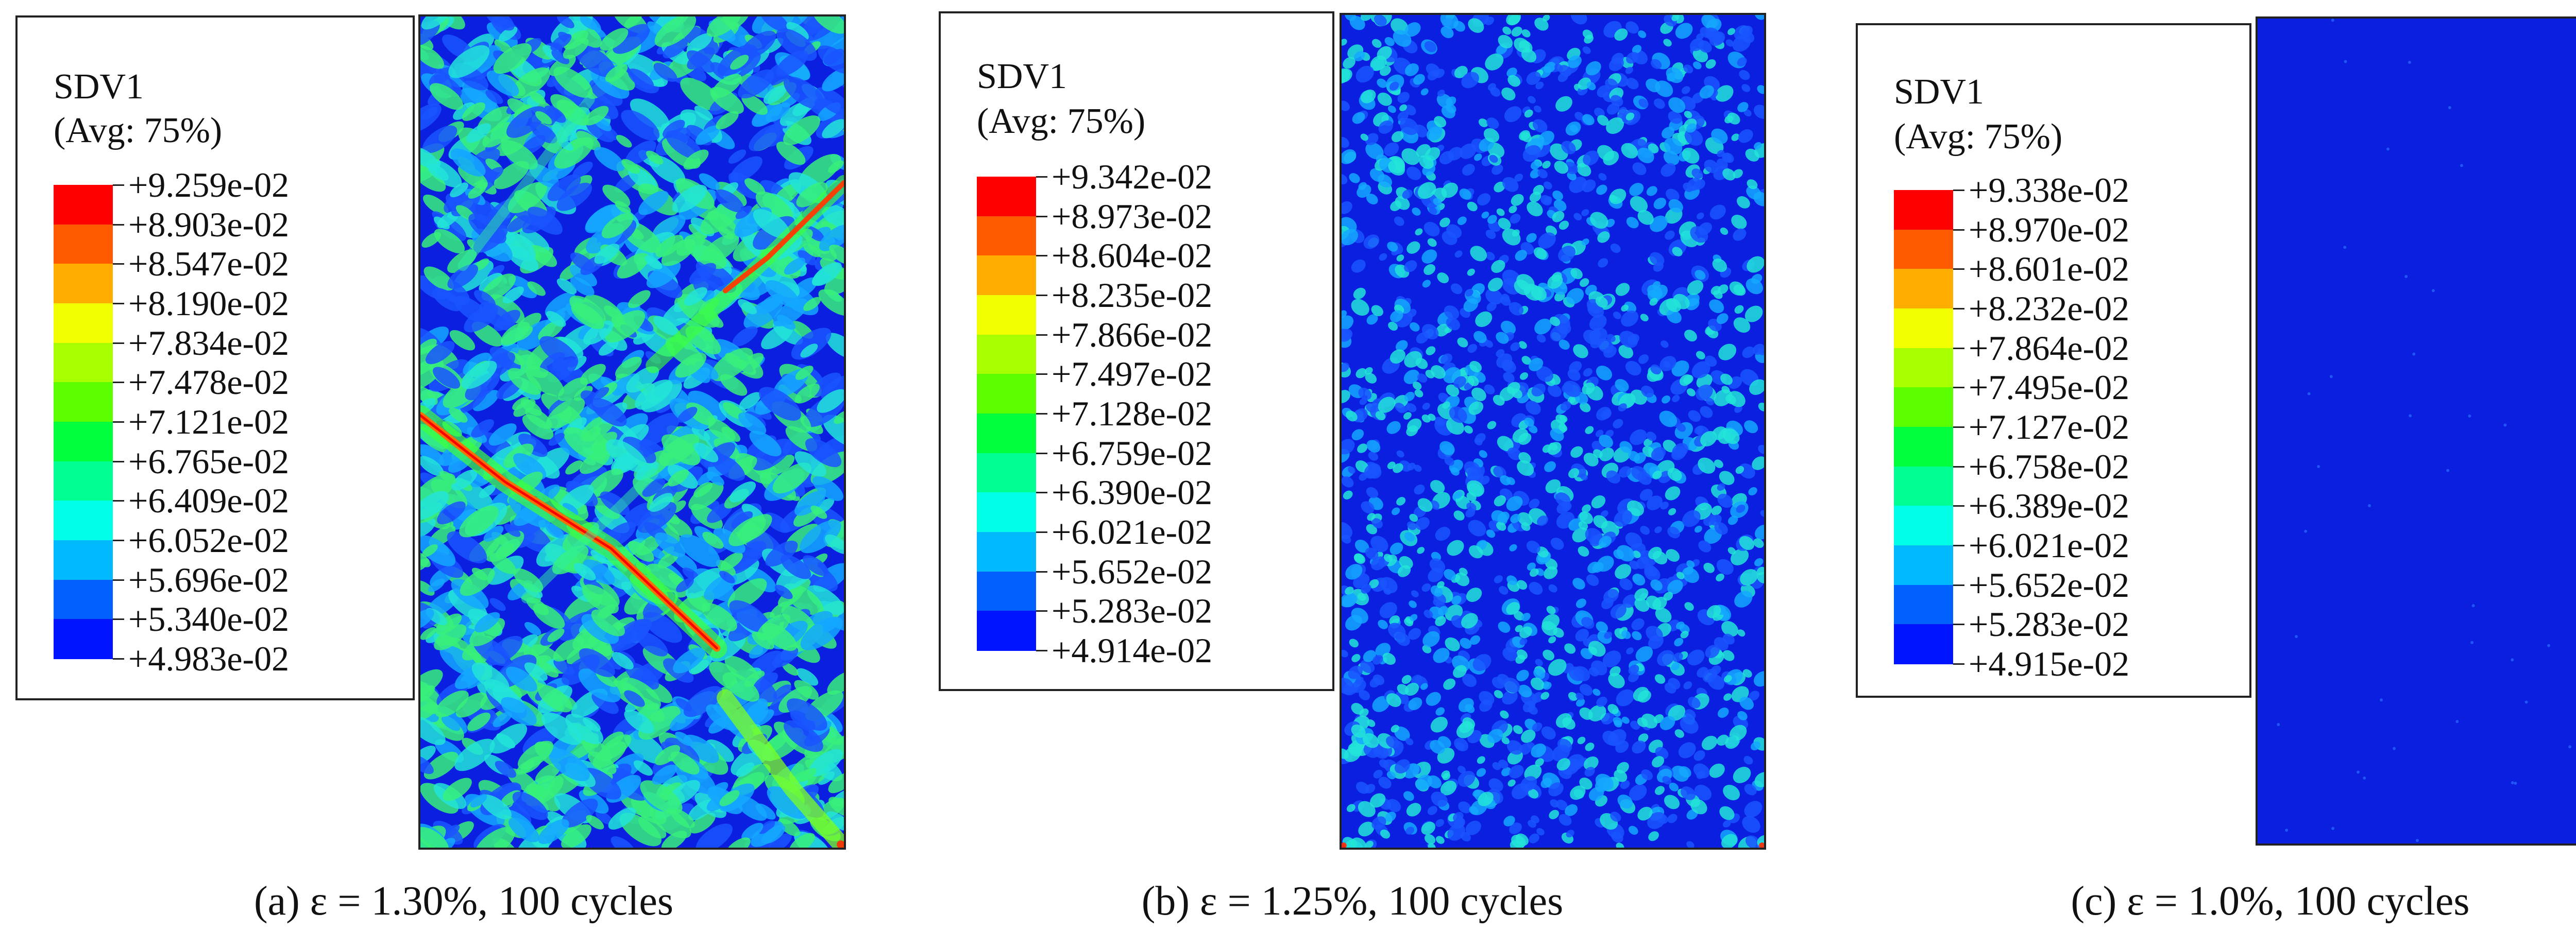 This screenshot has width=2576, height=947. I want to click on damage-band, so click(526, 182).